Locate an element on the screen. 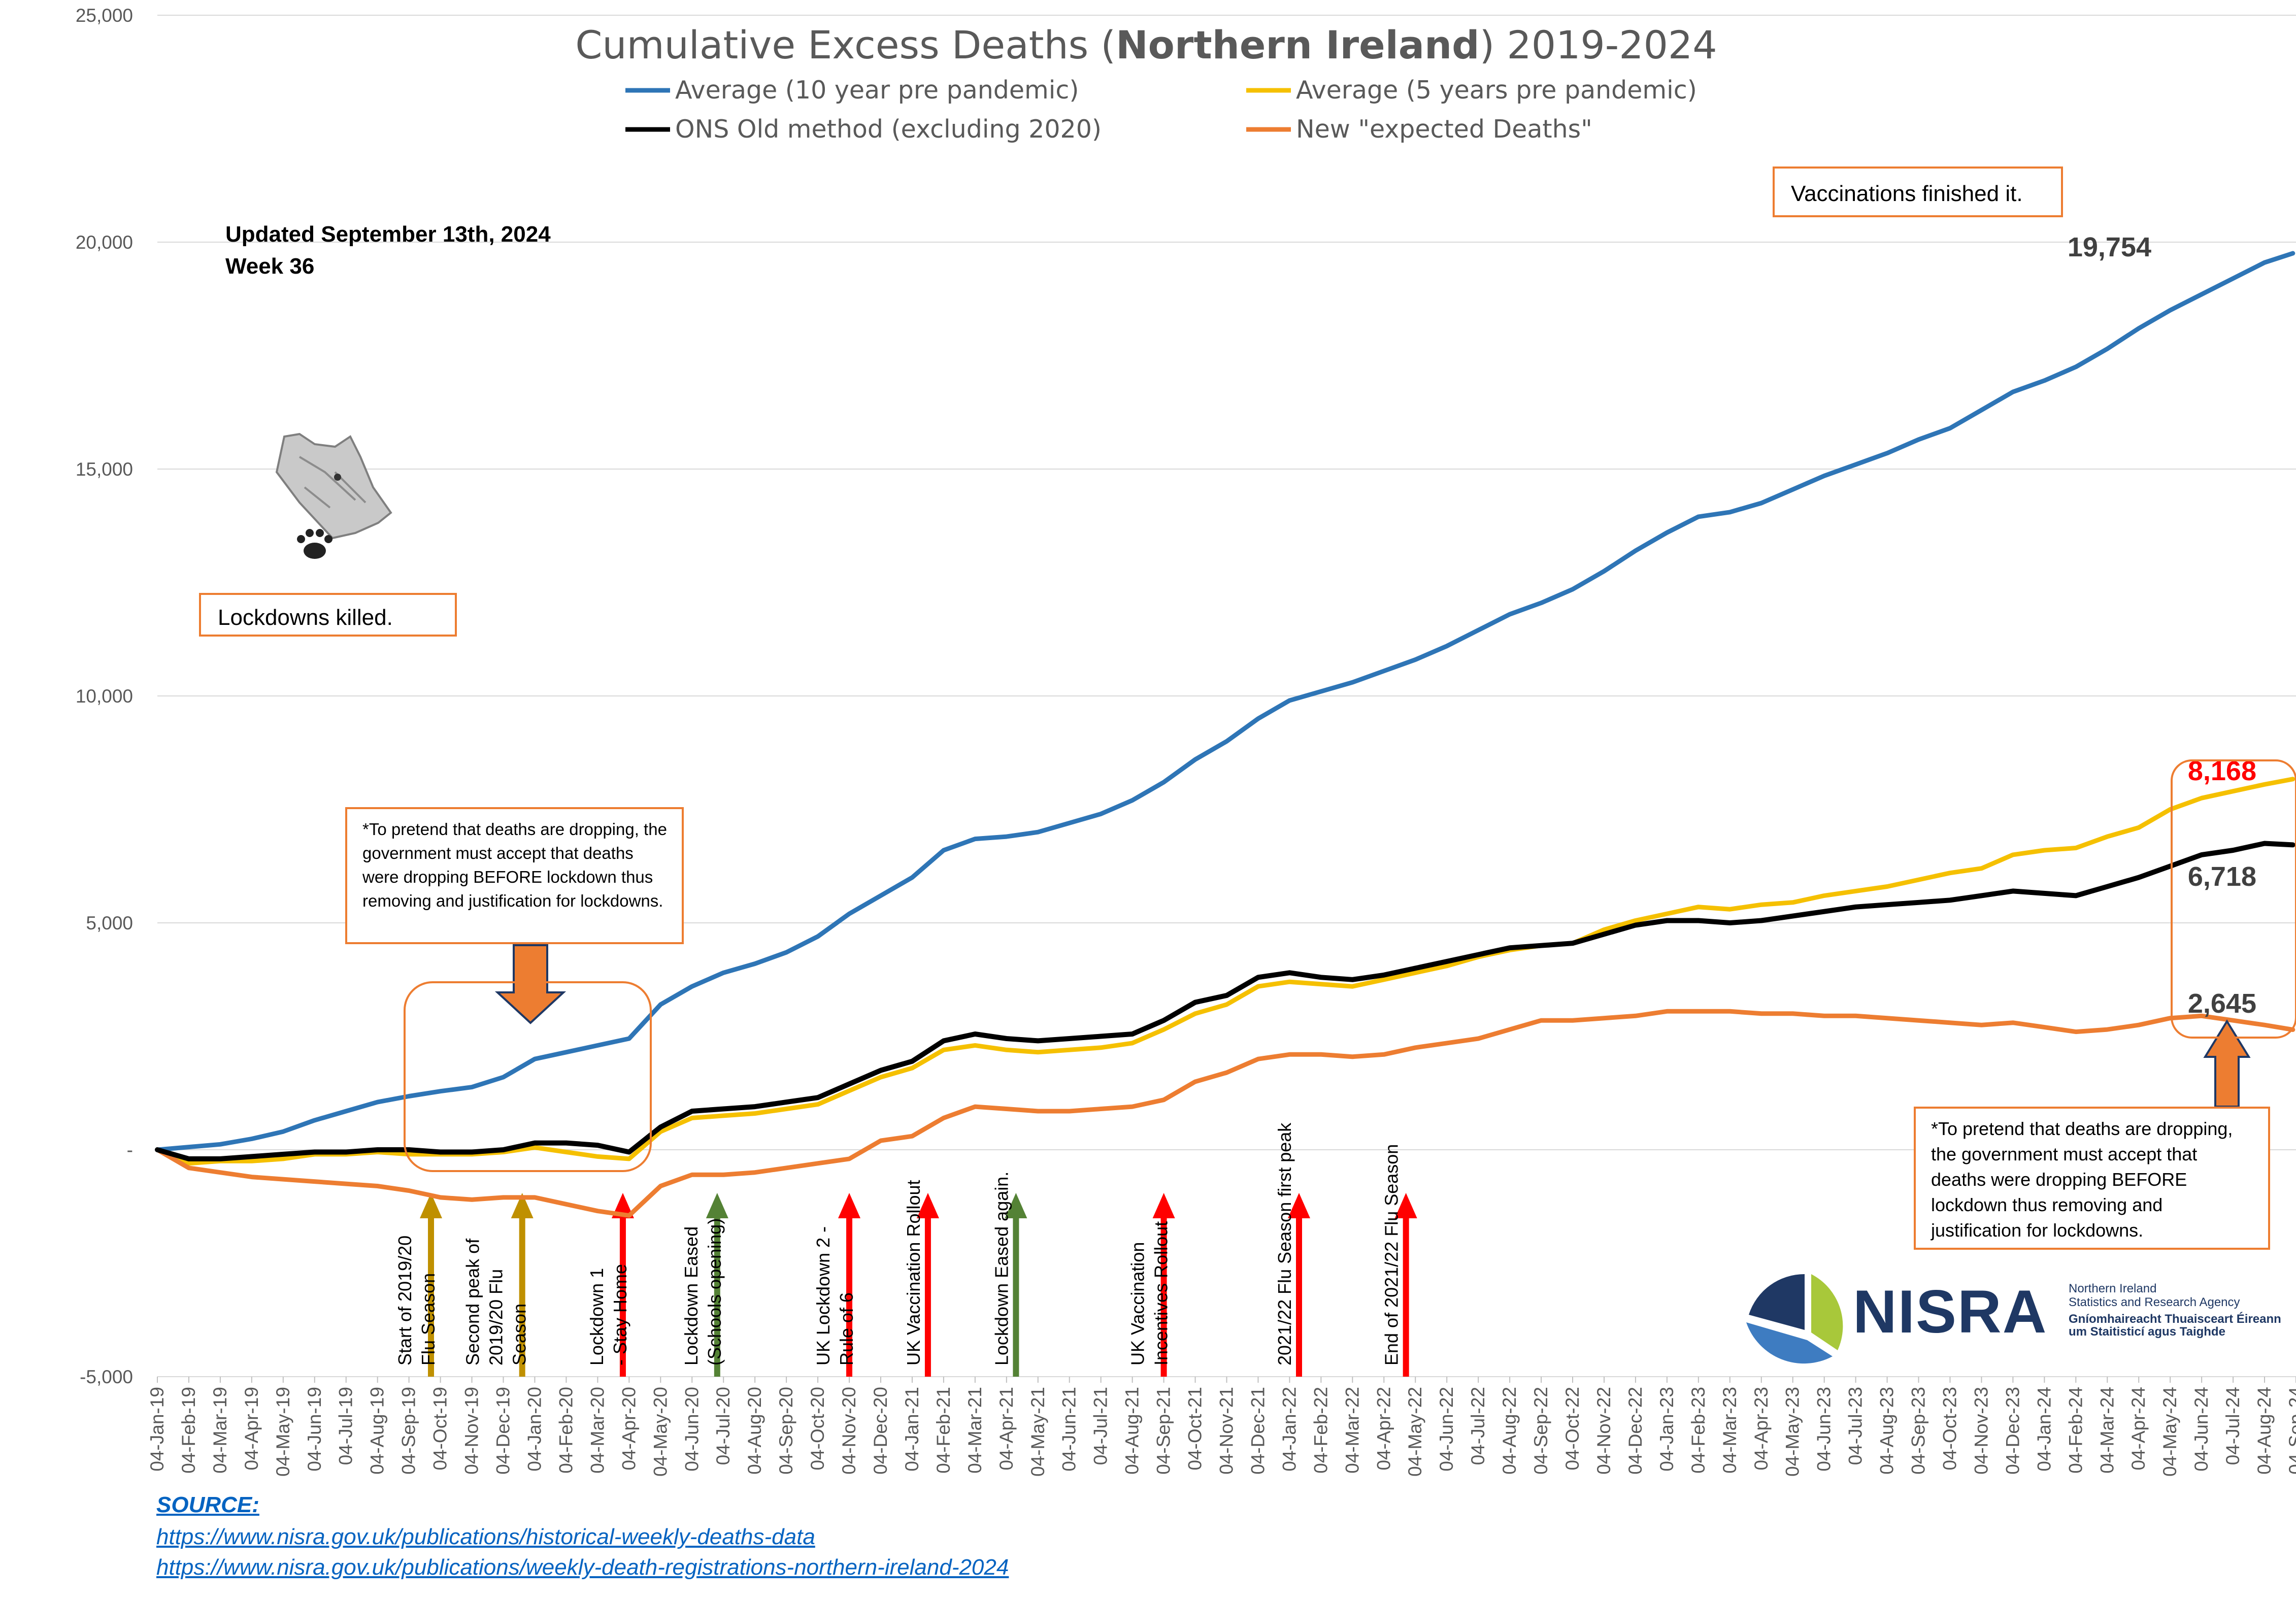 The height and width of the screenshot is (1599, 2296). nisra-tagline-4: um Staitisticí agus Taighde is located at coordinates (2147, 1332).